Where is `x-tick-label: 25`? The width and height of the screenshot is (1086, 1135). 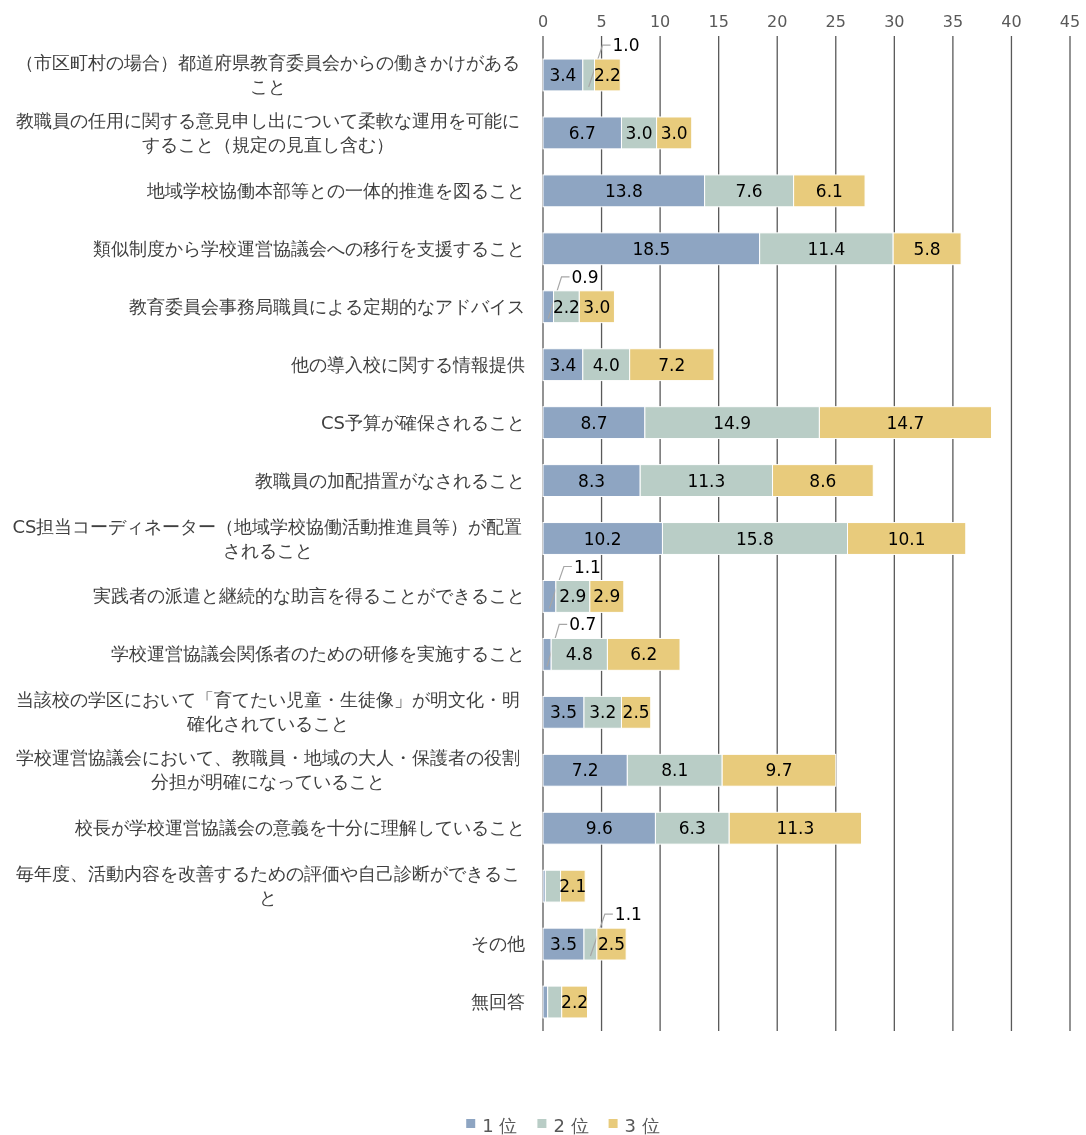 x-tick-label: 25 is located at coordinates (835, 21).